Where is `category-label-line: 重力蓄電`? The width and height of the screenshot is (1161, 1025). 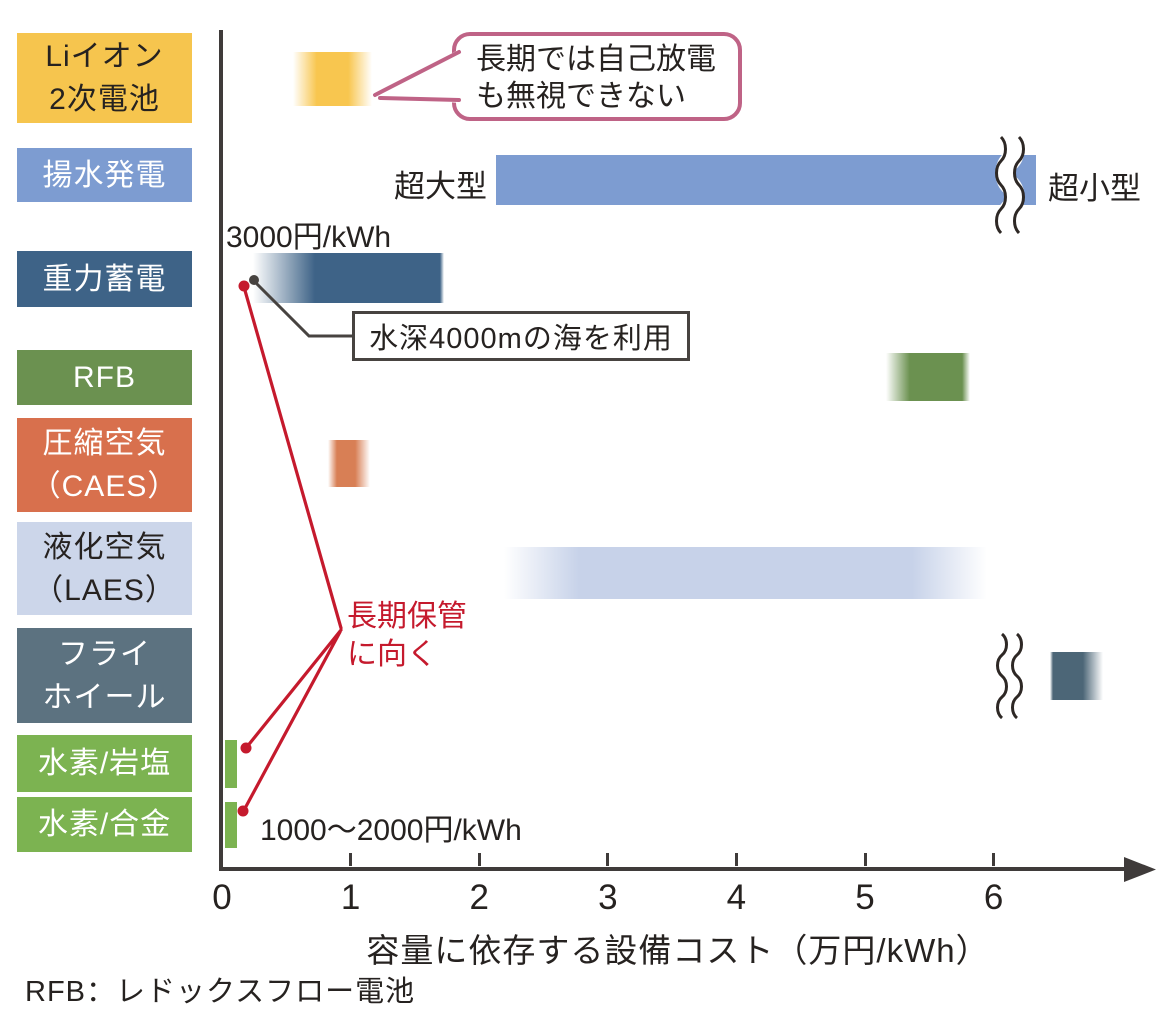 category-label-line: 重力蓄電 is located at coordinates (104, 279).